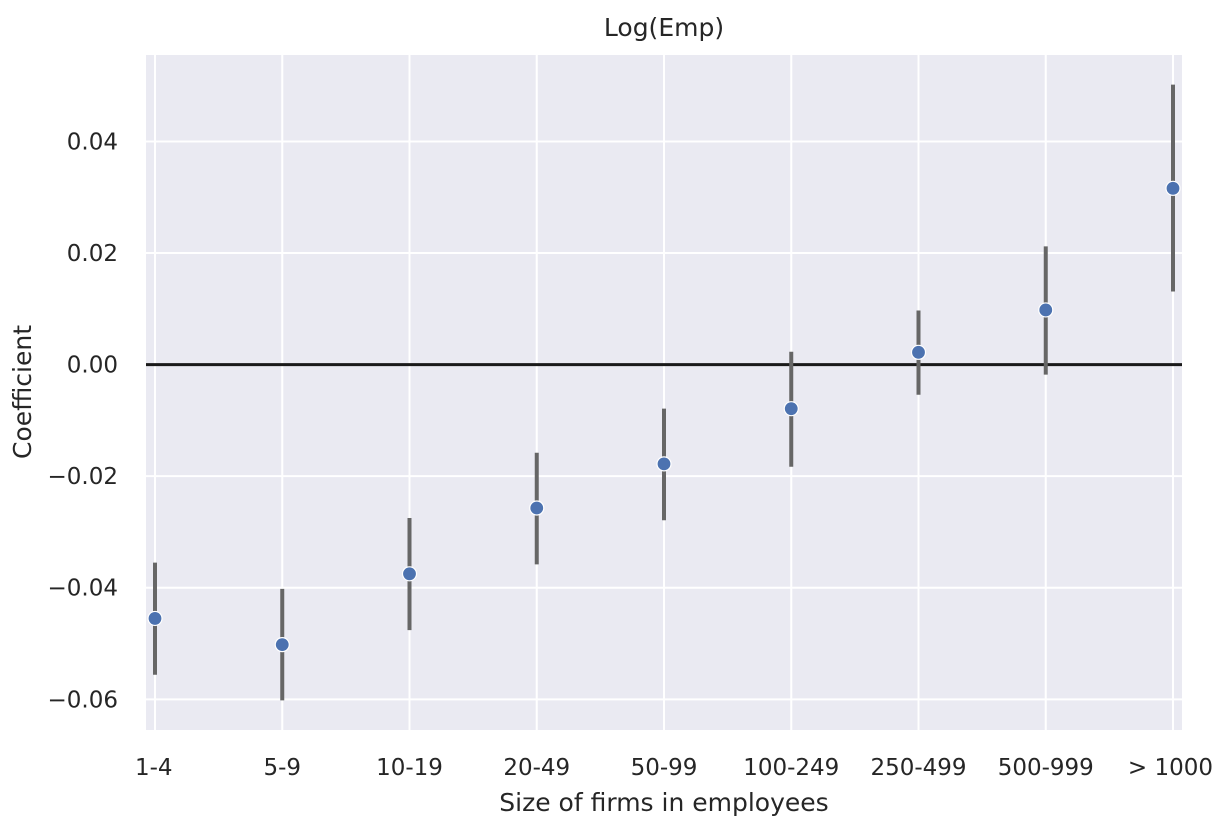  I want to click on y-tick-label: −0.02, so click(83, 477).